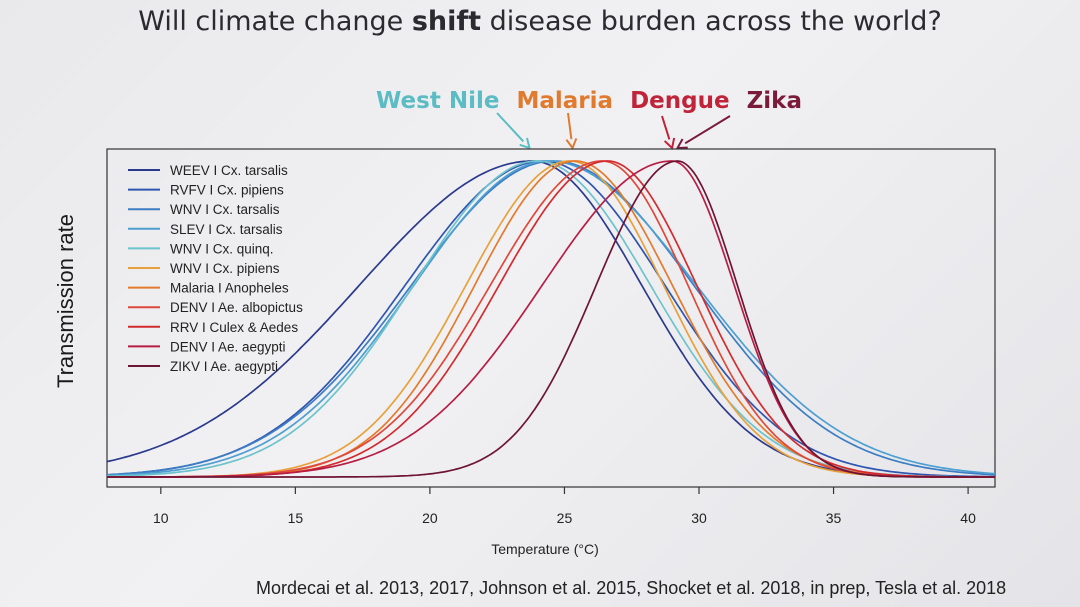 The image size is (1080, 607). Describe the element at coordinates (229, 288) in the screenshot. I see `legend-label-7: Malaria I Anopheles` at that location.